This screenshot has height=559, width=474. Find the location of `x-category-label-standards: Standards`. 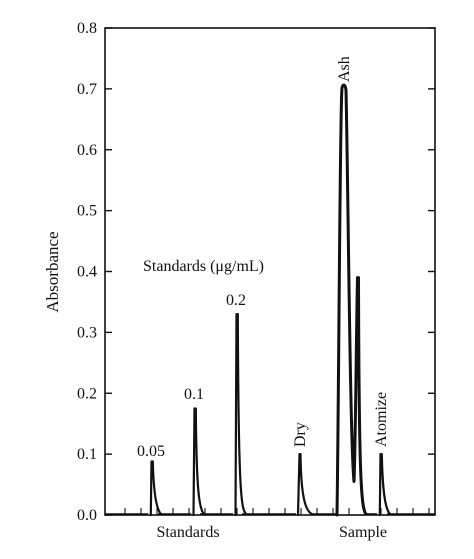

x-category-label-standards: Standards is located at coordinates (187, 532).